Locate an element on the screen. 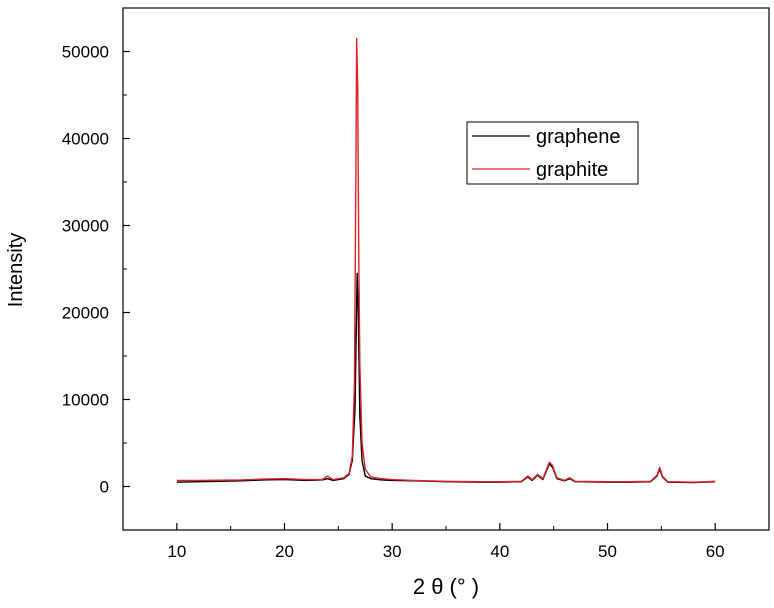  y-tick-label: 20000 is located at coordinates (85, 313).